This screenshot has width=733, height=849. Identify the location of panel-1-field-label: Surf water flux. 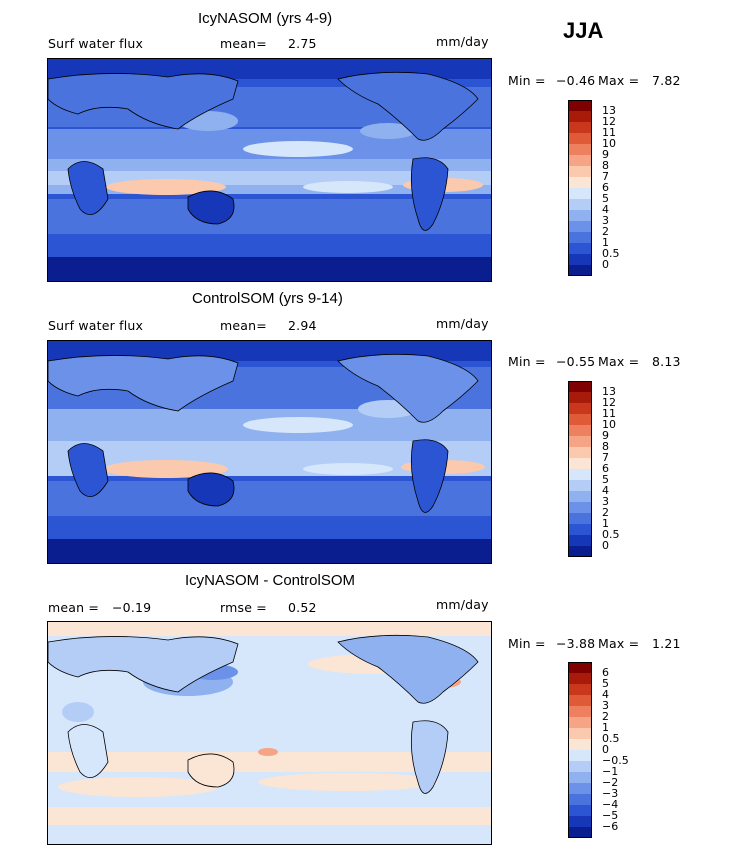
(96, 43).